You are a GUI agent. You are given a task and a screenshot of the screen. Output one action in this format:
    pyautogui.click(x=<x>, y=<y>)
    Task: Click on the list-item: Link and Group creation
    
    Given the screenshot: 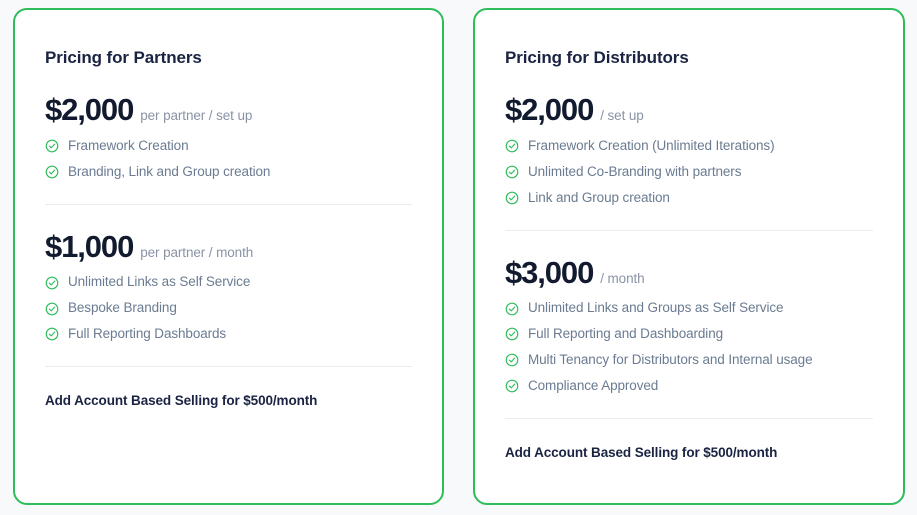 What is the action you would take?
    pyautogui.click(x=689, y=198)
    